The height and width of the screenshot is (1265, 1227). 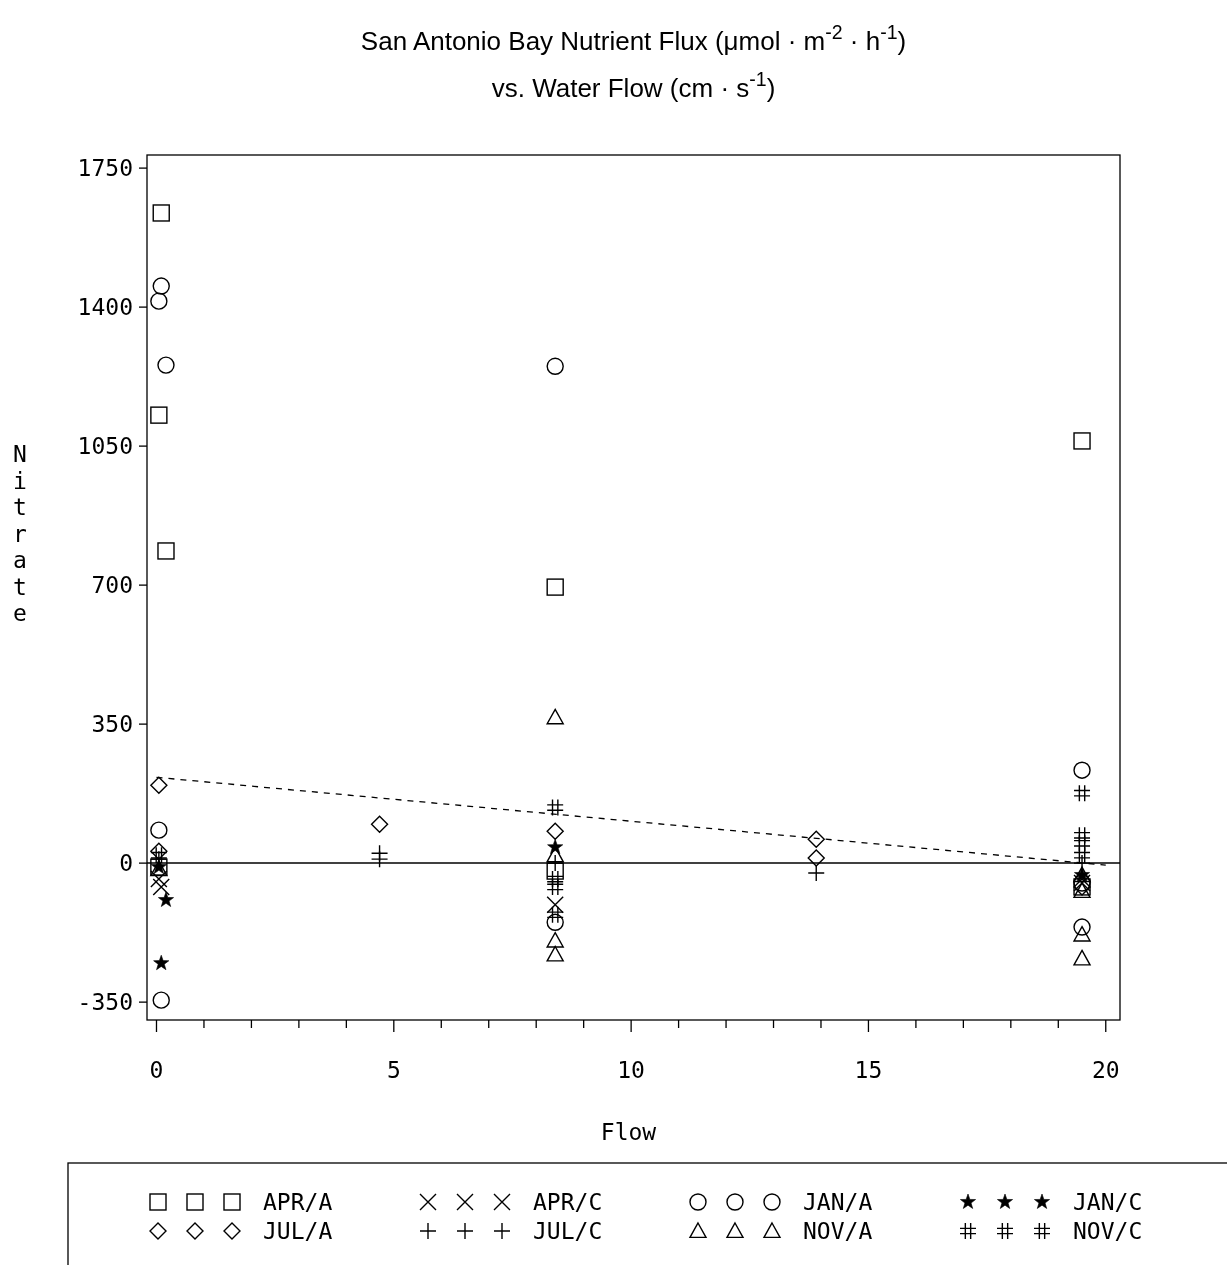 I want to click on y-tick-label: 1750, so click(x=105, y=168).